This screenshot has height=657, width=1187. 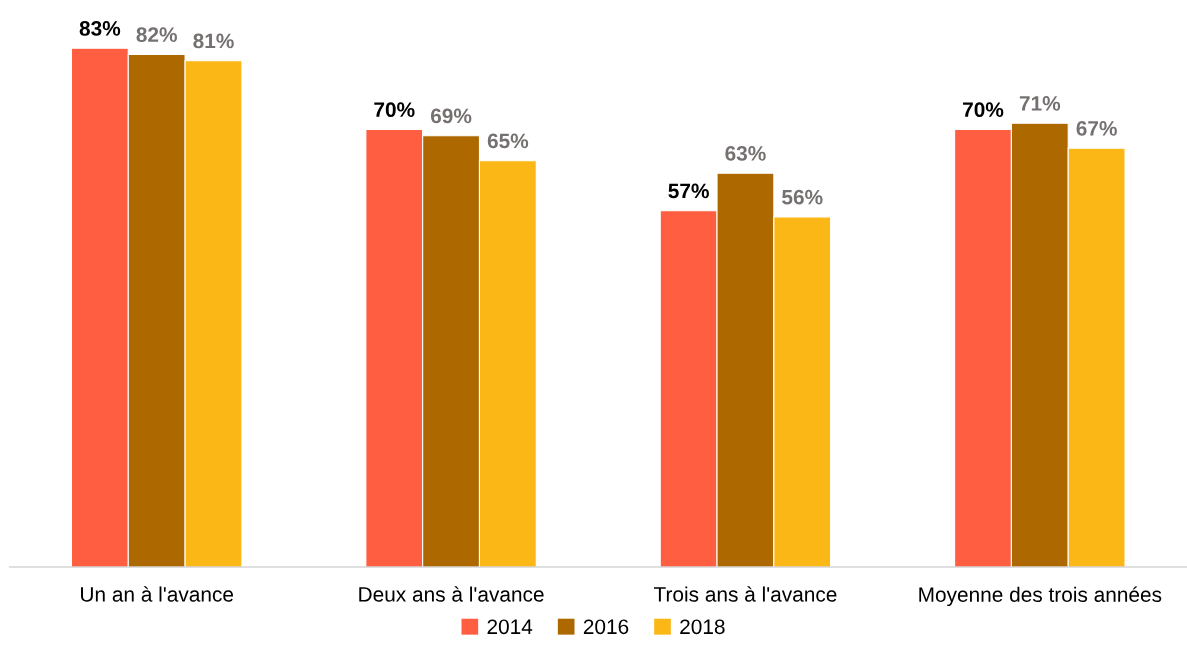 I want to click on legend-label: 2014, so click(x=510, y=627).